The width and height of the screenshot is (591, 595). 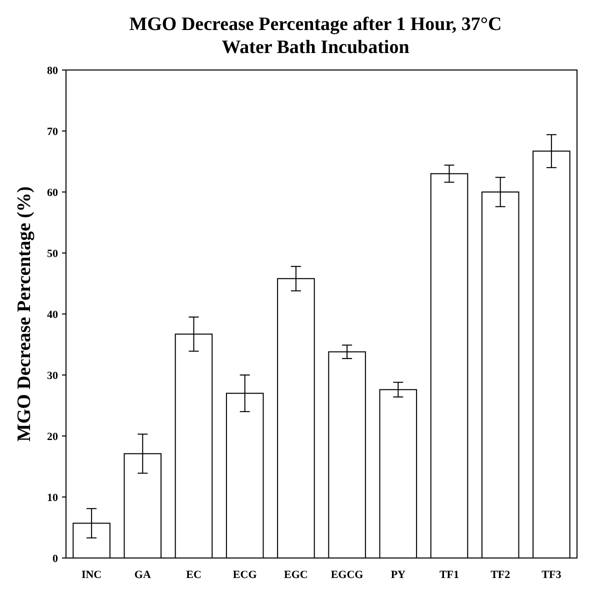 What do you see at coordinates (398, 575) in the screenshot?
I see `x-tick-label: PY` at bounding box center [398, 575].